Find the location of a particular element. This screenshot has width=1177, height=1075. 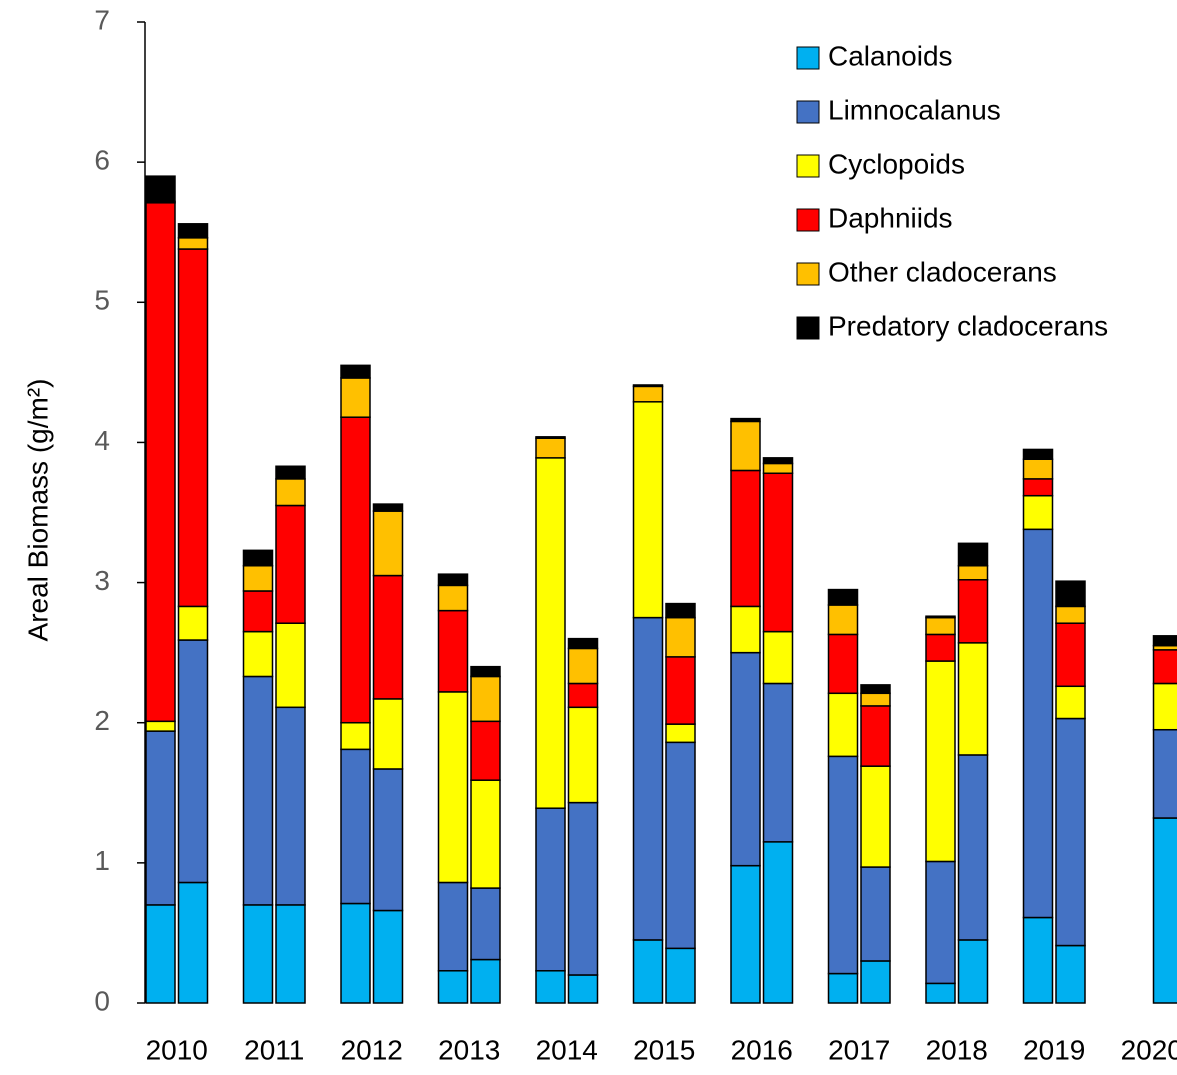

legend-label: Daphniids is located at coordinates (890, 217).